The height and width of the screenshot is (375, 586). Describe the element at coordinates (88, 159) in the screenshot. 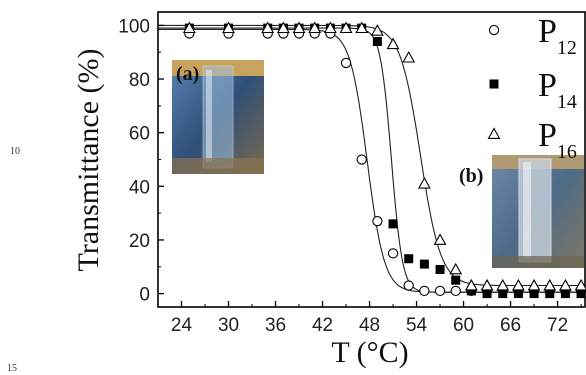

I see `y-axis-label: Transmittance (%)` at that location.